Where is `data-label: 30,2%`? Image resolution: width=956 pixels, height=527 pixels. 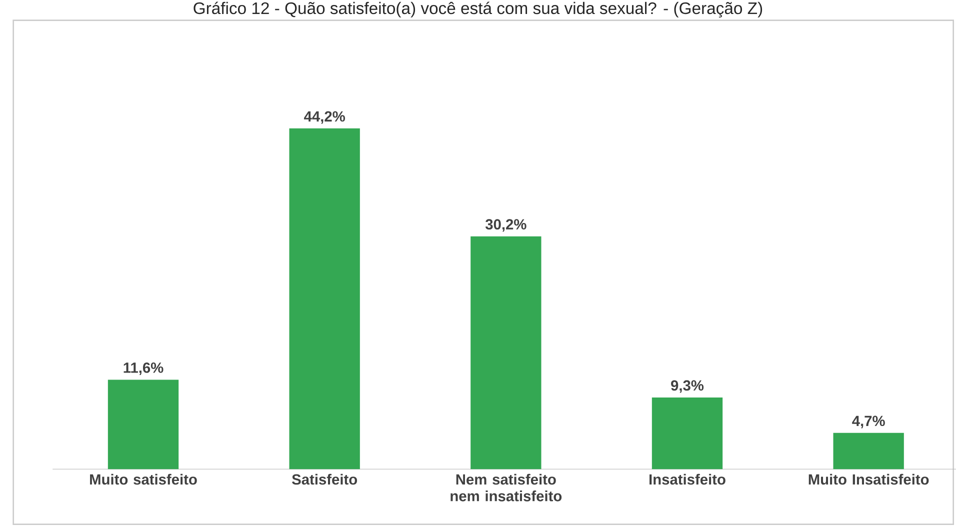 data-label: 30,2% is located at coordinates (505, 225).